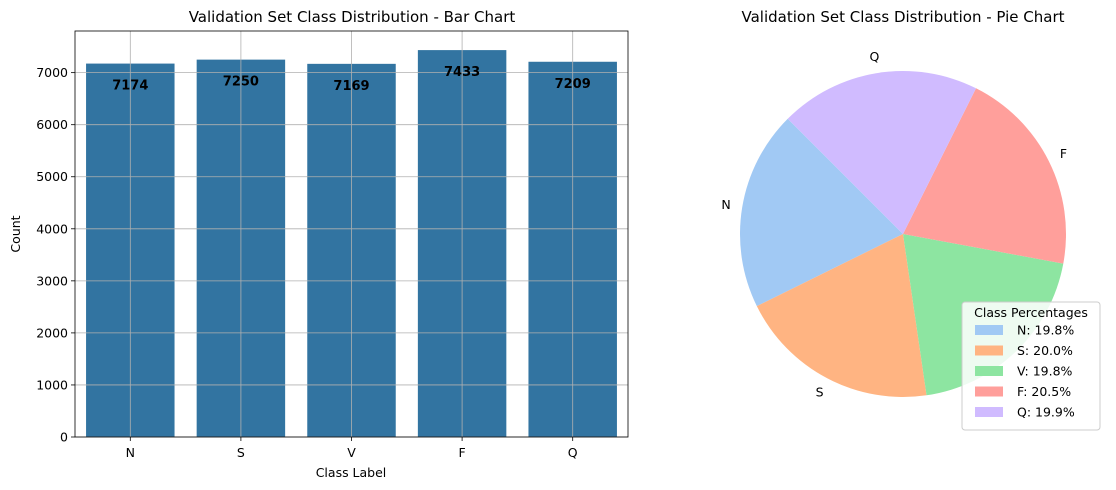 This screenshot has height=490, width=1116. What do you see at coordinates (573, 84) in the screenshot?
I see `bar-data-label: 7209` at bounding box center [573, 84].